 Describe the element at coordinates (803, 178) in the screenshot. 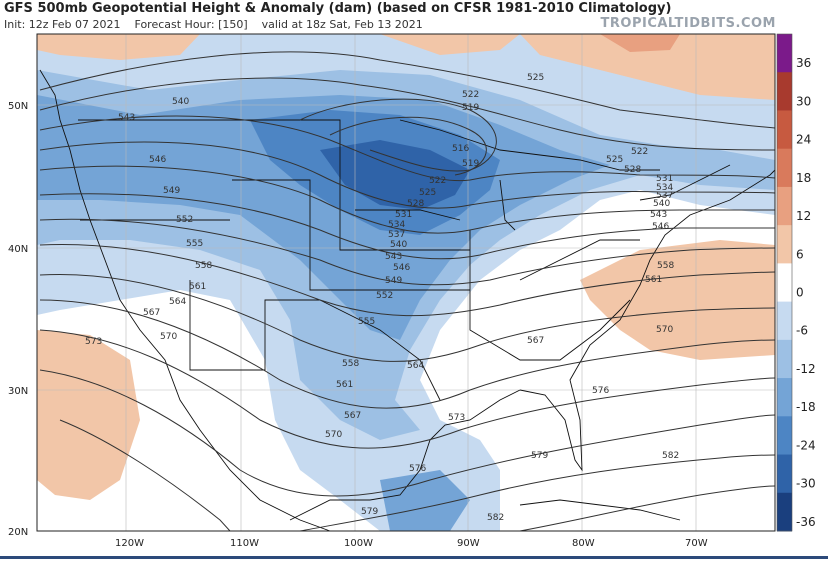

I see `colorbar-label: 18` at that location.